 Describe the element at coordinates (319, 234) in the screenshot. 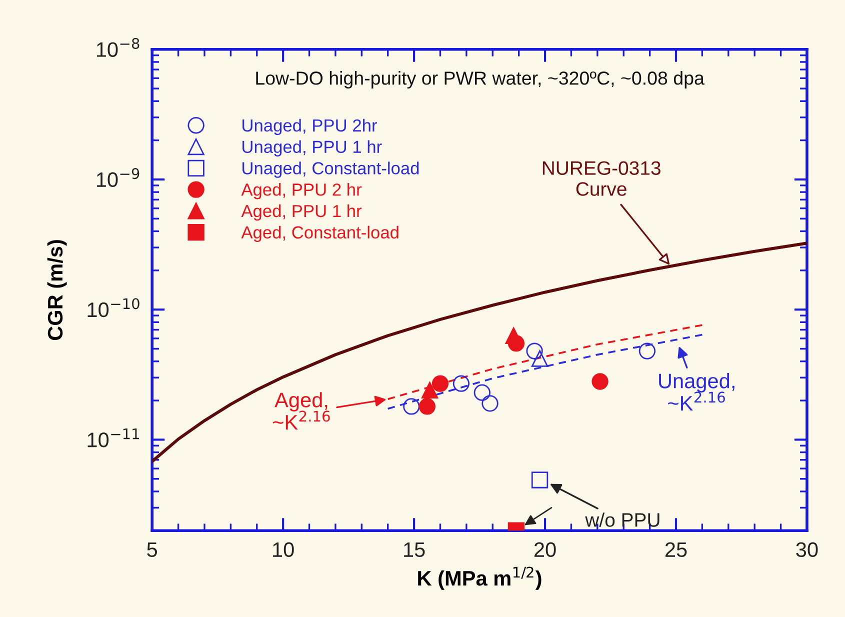

I see `legend-label: Aged, Constant-load` at that location.